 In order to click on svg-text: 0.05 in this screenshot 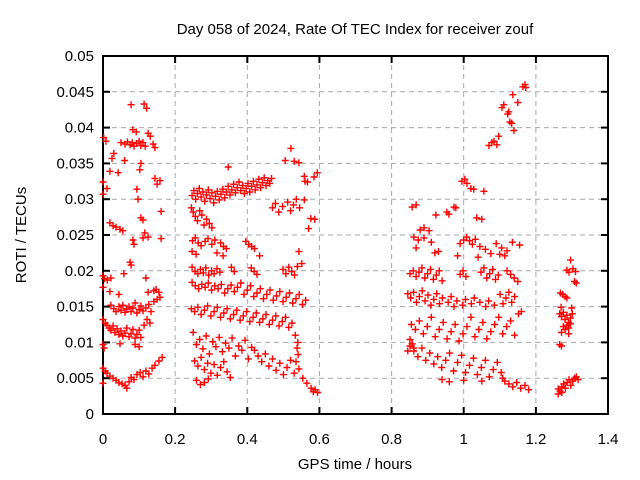, I will do `click(79, 56)`.